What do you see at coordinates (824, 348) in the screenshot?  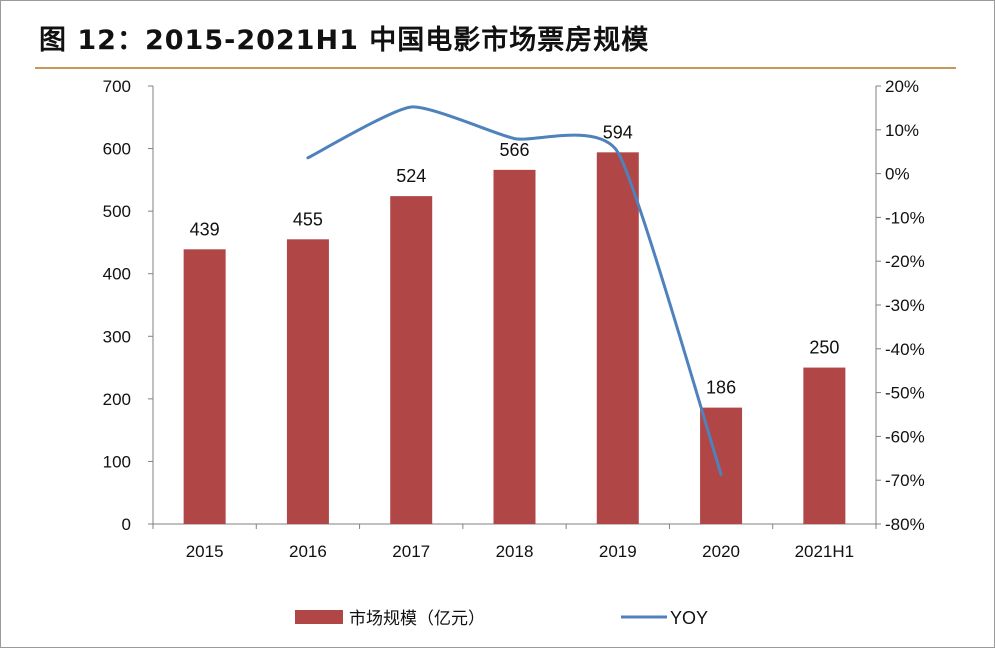 I see `bar-data-label: 250` at bounding box center [824, 348].